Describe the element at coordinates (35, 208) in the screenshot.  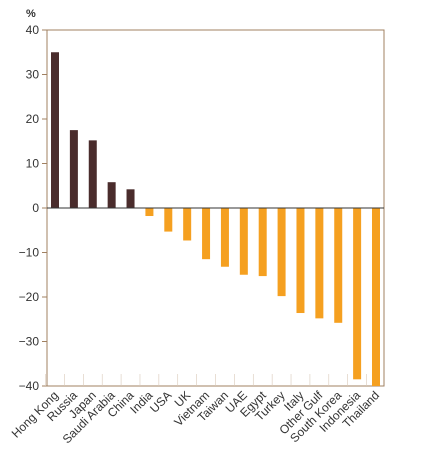
I see `y-tick-label: 0` at that location.